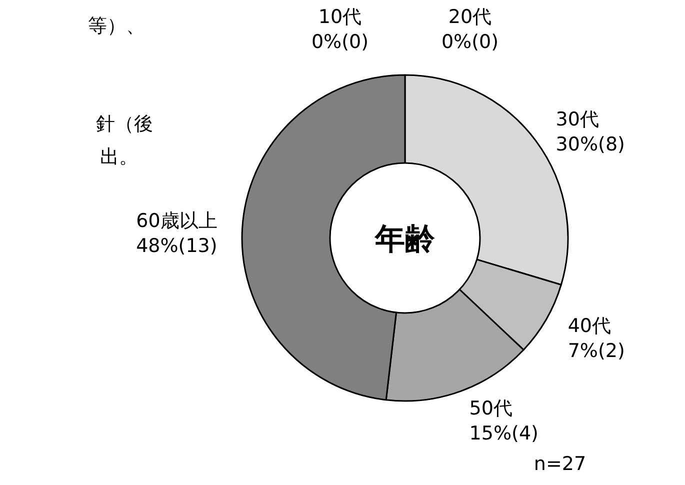 This screenshot has height=485, width=685. Describe the element at coordinates (177, 246) in the screenshot. I see `data-label: 48%(13)` at that location.